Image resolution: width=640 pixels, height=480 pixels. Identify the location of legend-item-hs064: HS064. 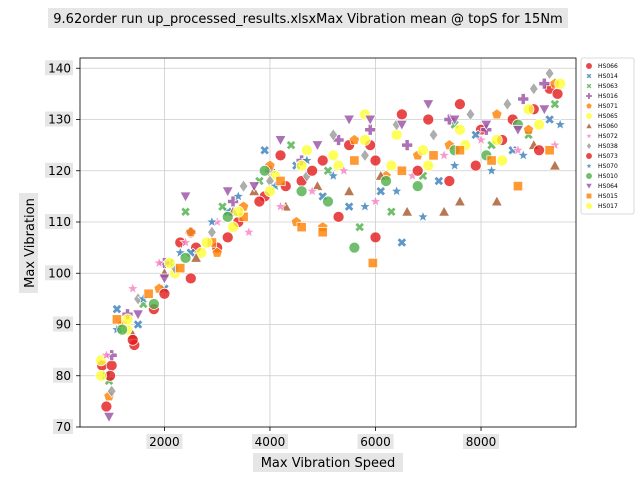
(601, 187).